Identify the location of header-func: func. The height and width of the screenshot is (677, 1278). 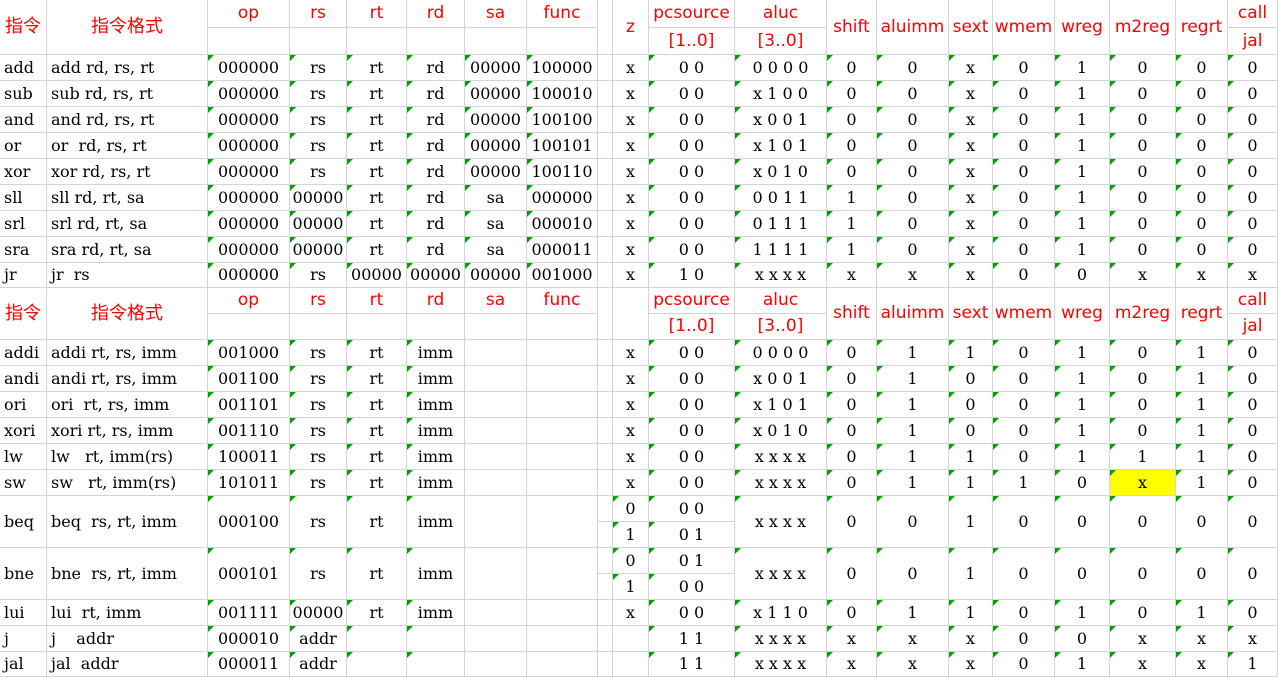
(562, 301).